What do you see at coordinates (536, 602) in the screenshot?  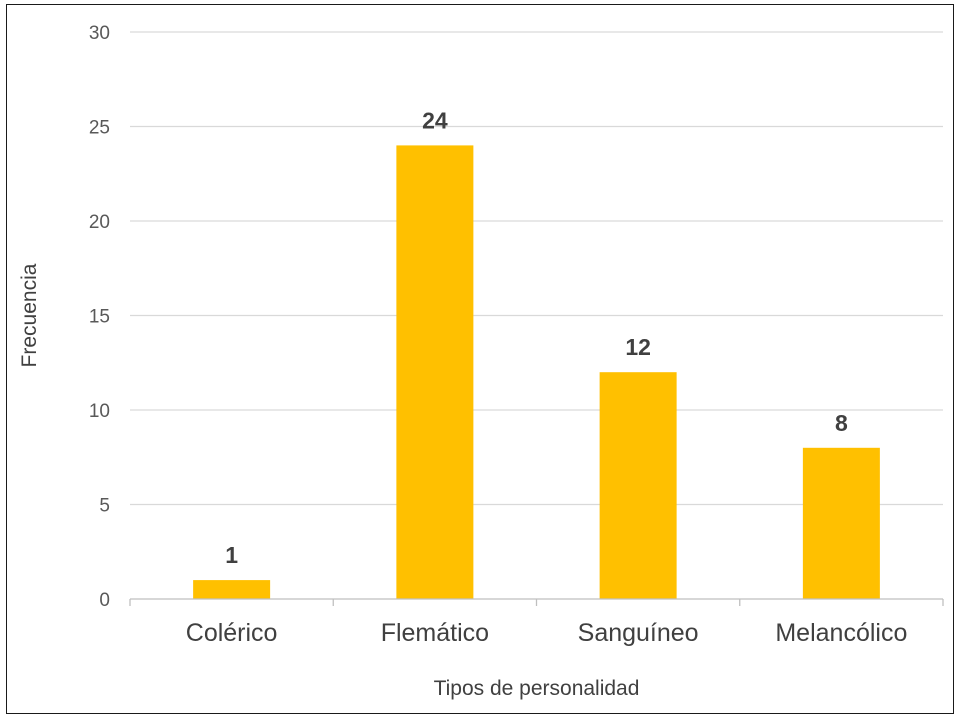 I see `axes` at bounding box center [536, 602].